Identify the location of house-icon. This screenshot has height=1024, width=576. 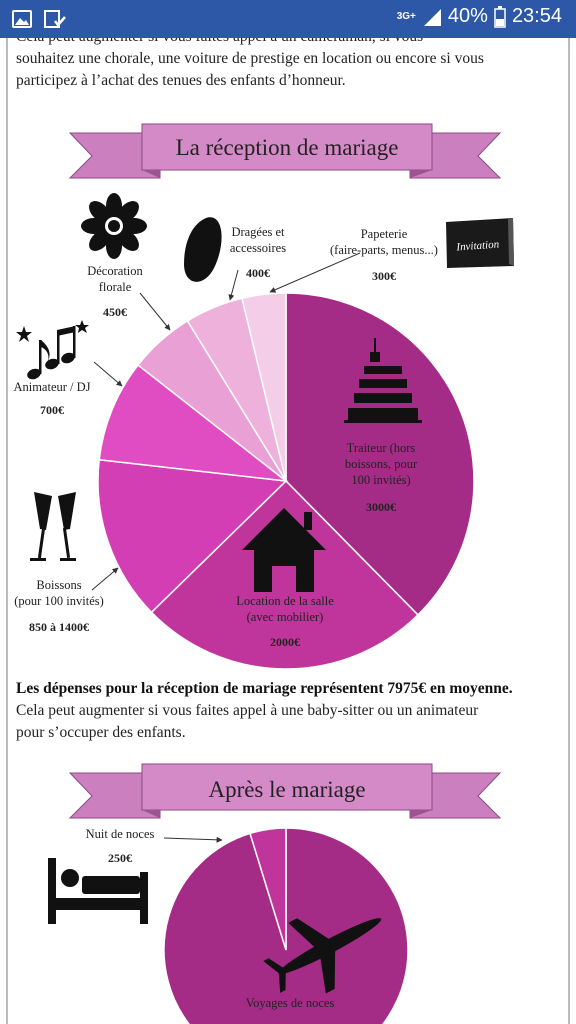
(284, 550).